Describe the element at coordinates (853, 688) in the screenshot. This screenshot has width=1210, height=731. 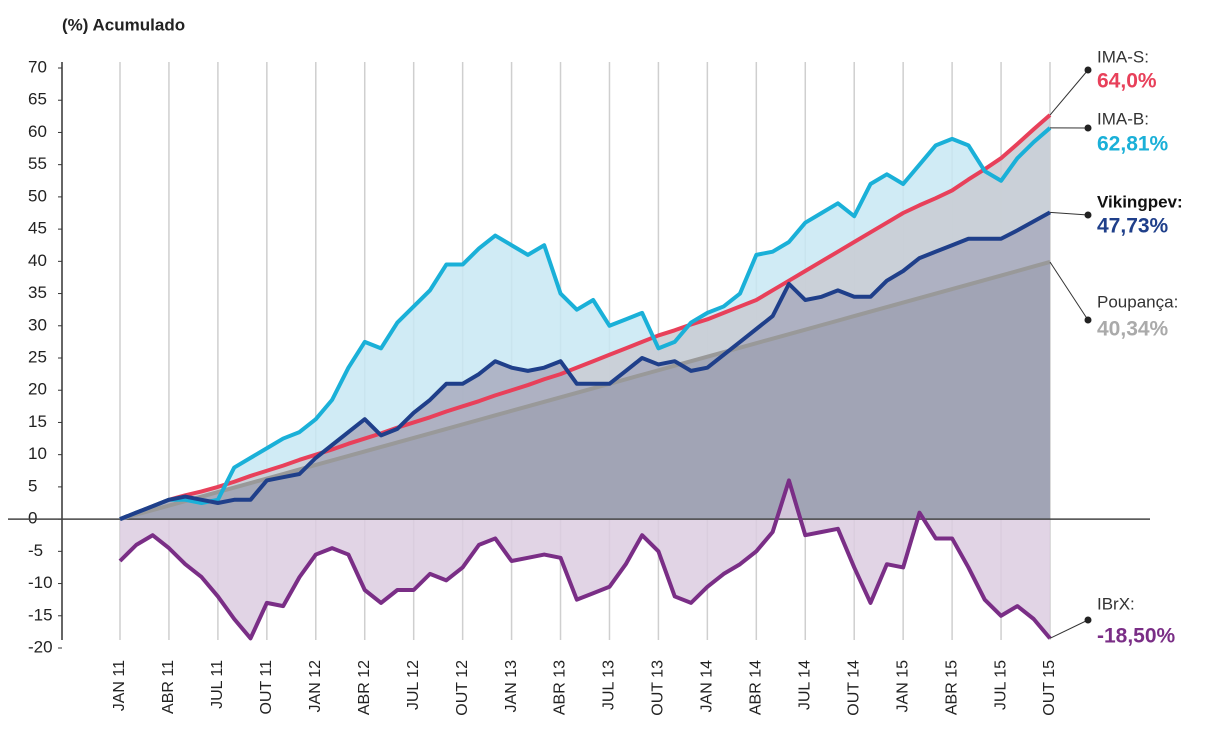
I see `x-tick-label: OUT 14` at that location.